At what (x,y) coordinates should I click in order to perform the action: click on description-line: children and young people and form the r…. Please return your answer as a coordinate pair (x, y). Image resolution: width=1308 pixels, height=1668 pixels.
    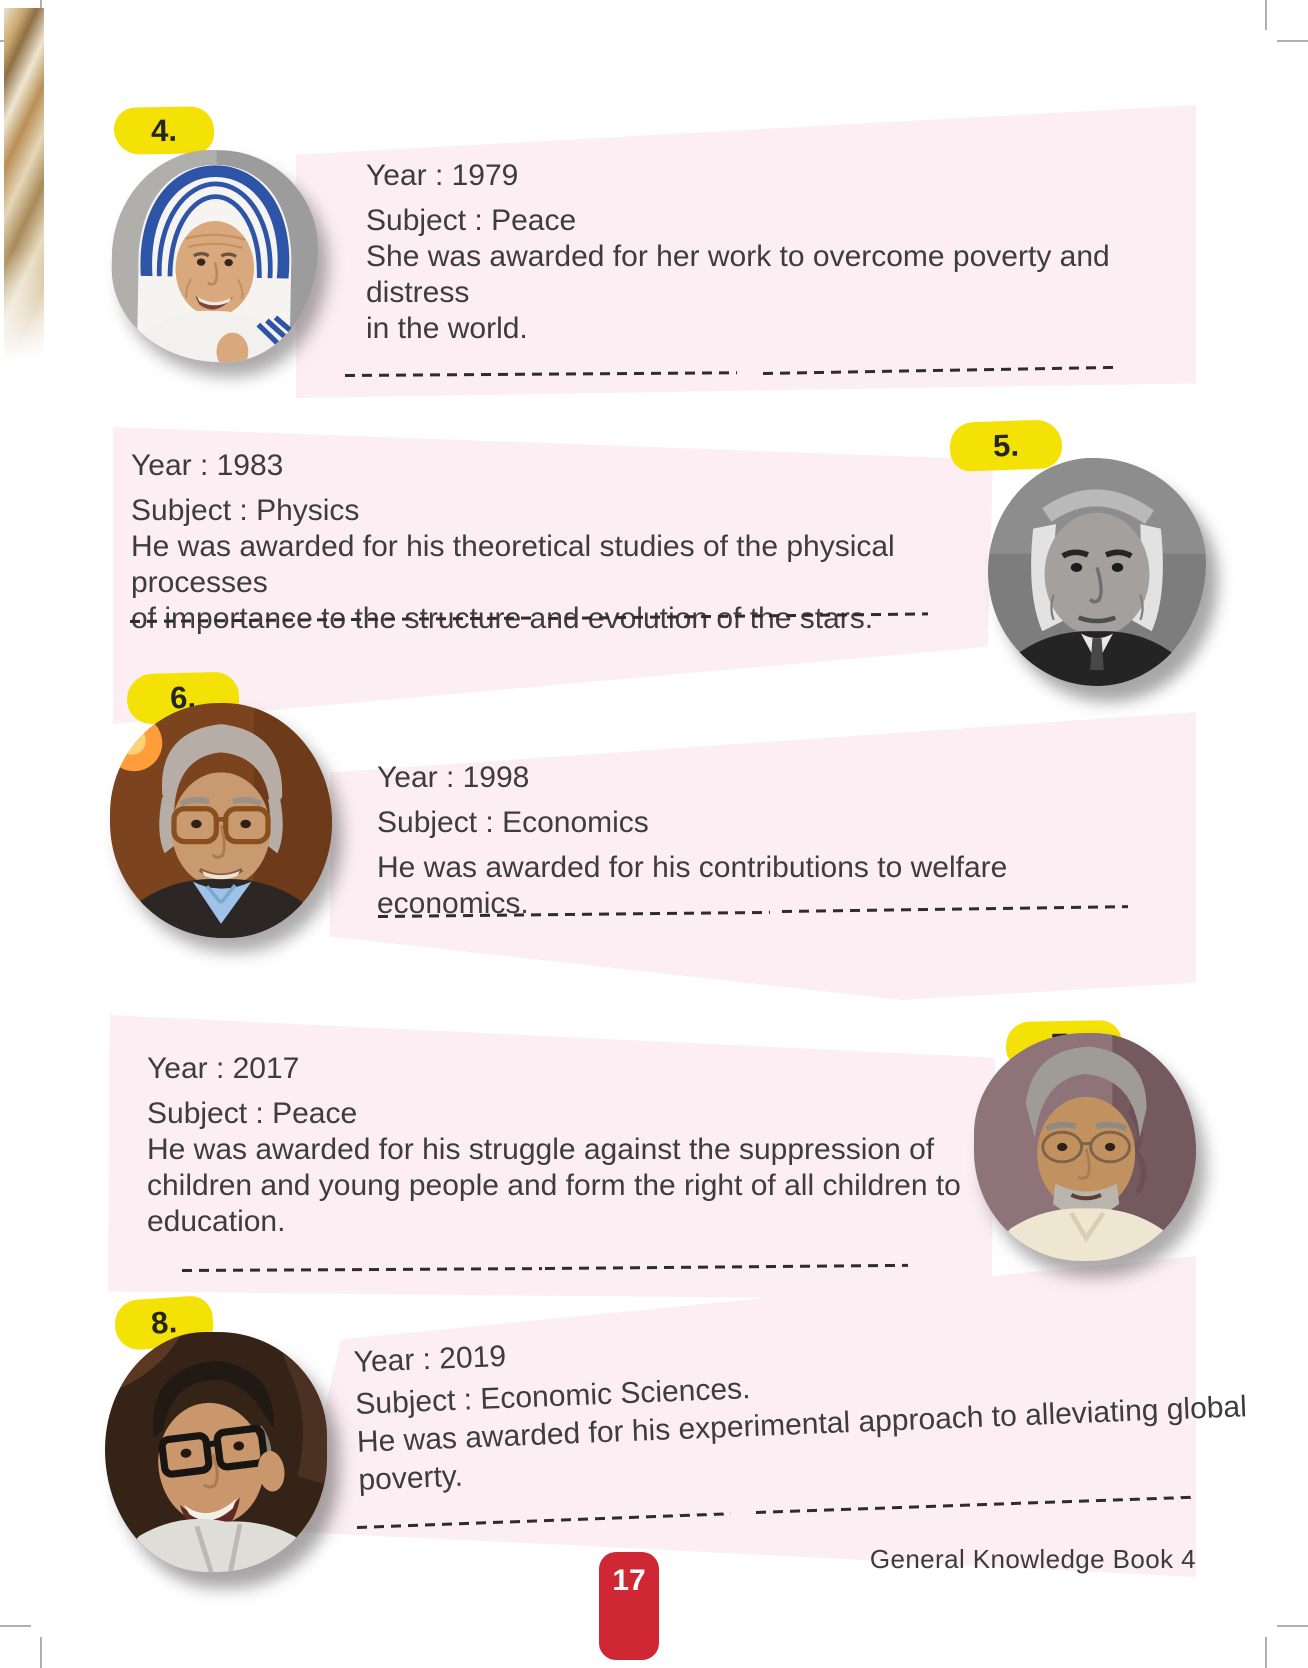
    Looking at the image, I should click on (554, 1185).